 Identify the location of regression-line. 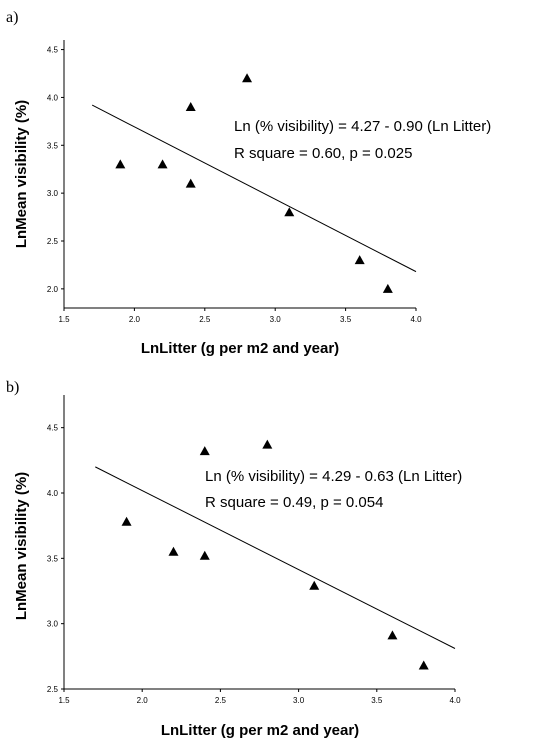
(254, 188).